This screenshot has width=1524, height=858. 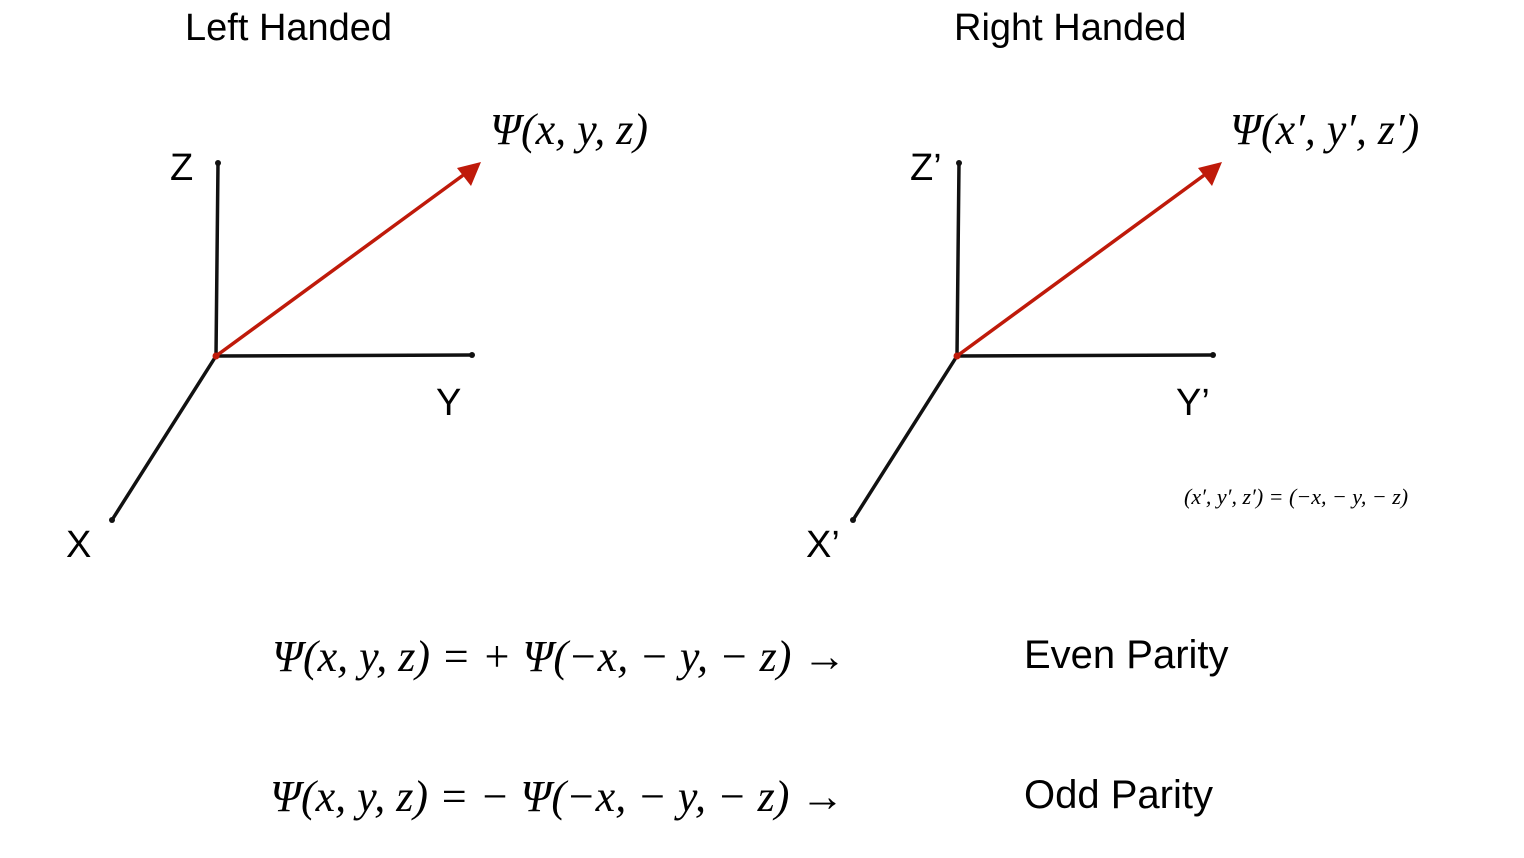 What do you see at coordinates (1296, 496) in the screenshot?
I see `primed-coordinate-relation: (x′, y′, z′) = (−x, − y, − z)` at bounding box center [1296, 496].